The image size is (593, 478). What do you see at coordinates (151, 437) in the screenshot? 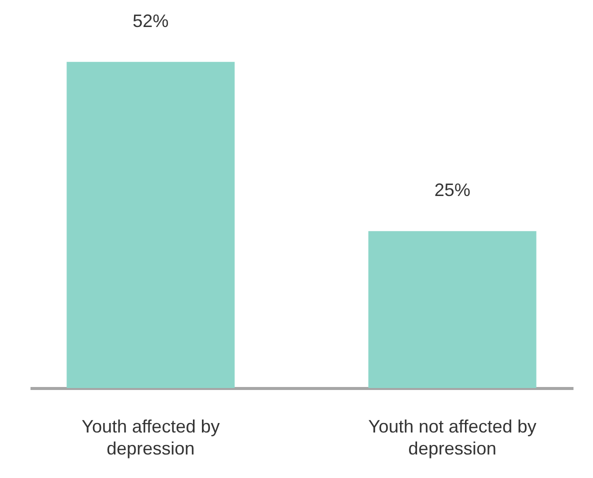
I see `x-tick-label: Youth affected by depression` at bounding box center [151, 437].